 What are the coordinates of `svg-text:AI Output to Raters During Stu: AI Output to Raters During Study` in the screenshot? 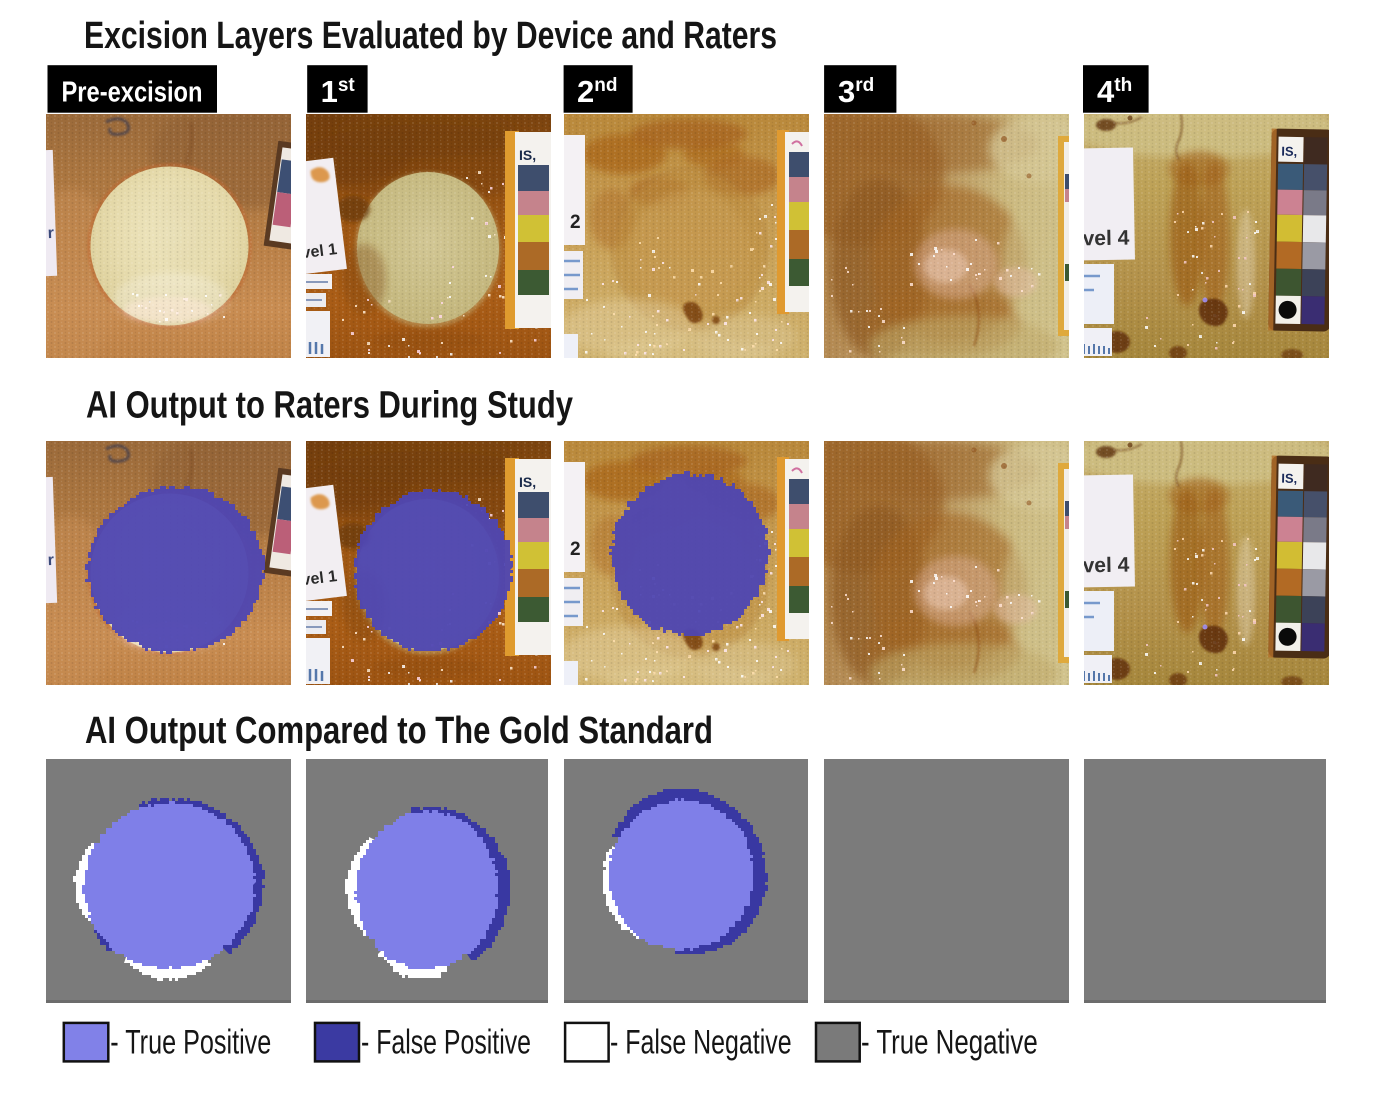 It's located at (329, 405).